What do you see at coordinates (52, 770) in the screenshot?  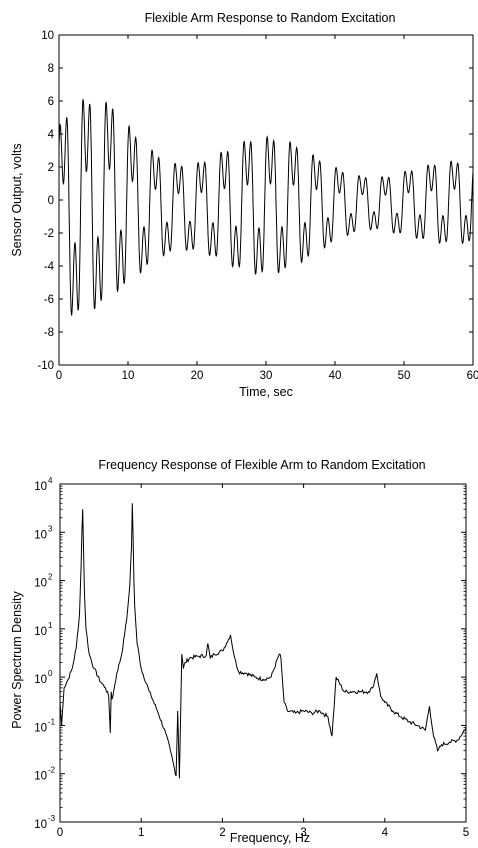 I see `chart2-y-tick-label-exp: -2` at bounding box center [52, 770].